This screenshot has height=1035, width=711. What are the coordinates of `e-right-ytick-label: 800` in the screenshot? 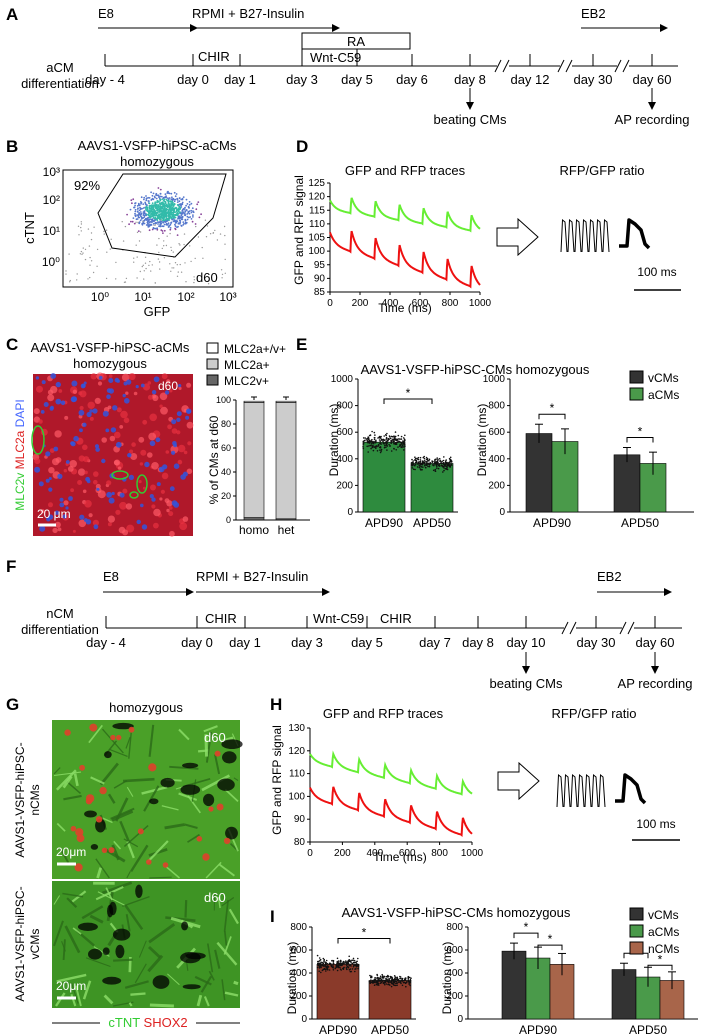 It's located at (496, 406).